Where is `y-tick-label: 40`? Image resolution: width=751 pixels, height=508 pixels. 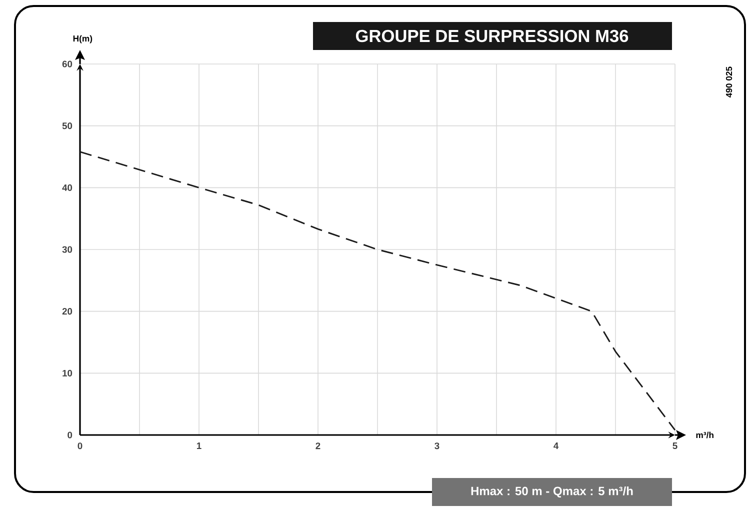 y-tick-label: 40 is located at coordinates (67, 187).